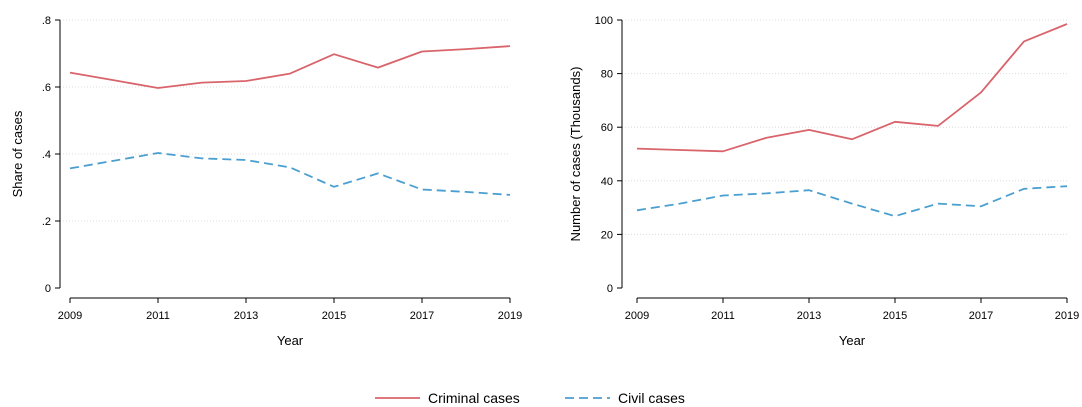 The height and width of the screenshot is (407, 1082). I want to click on y-axis-title: Number of cases (Thousands), so click(575, 154).